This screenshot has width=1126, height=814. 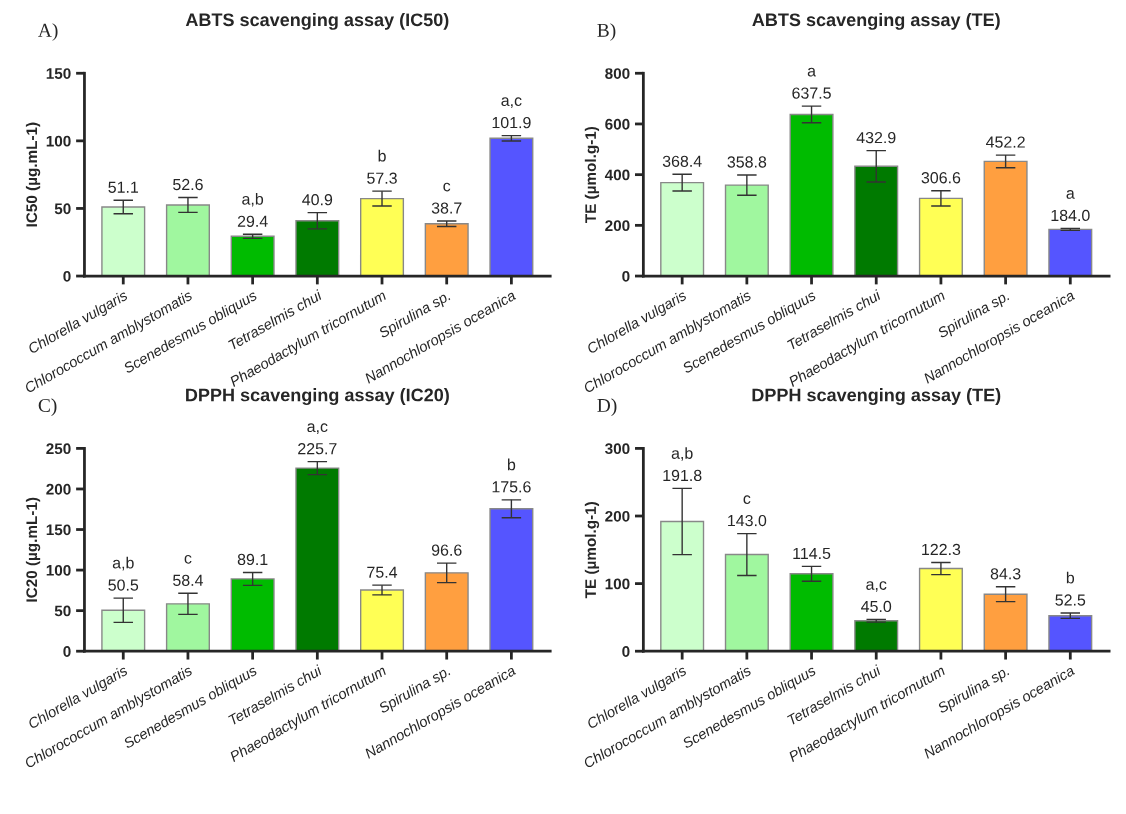 I want to click on data-label: 452.2, so click(x=1005, y=142).